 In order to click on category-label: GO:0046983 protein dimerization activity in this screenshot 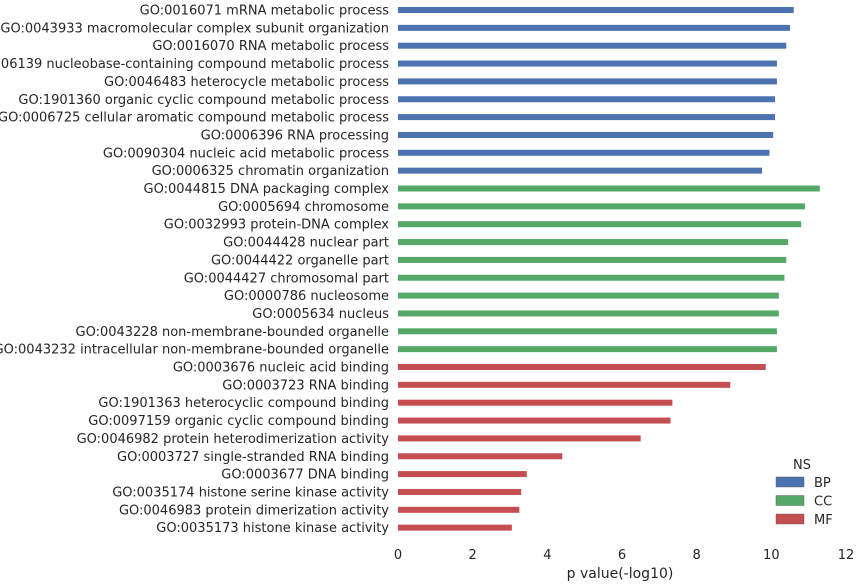, I will do `click(254, 510)`.